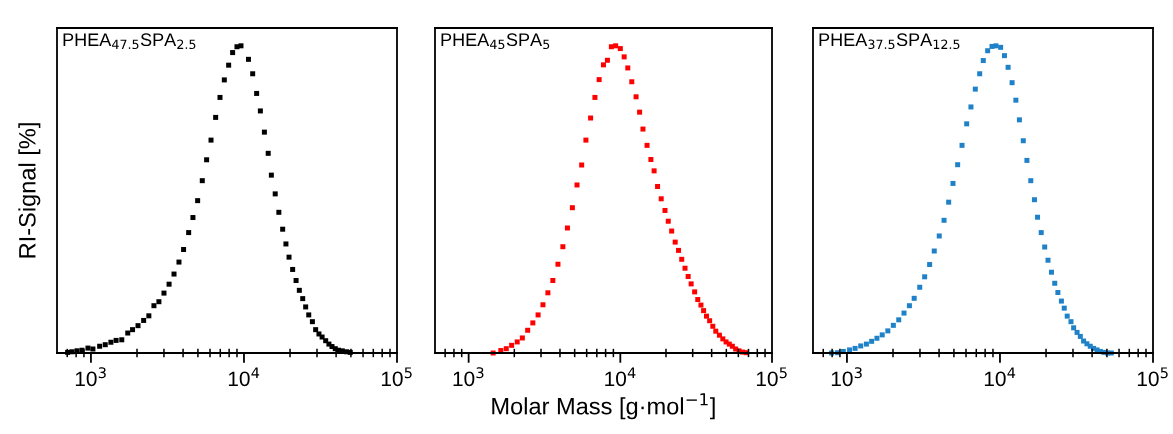 The image size is (1173, 434). What do you see at coordinates (129, 41) in the screenshot?
I see `chart-title: PHEA$_{47.5}$SPA$_{2.5}$` at bounding box center [129, 41].